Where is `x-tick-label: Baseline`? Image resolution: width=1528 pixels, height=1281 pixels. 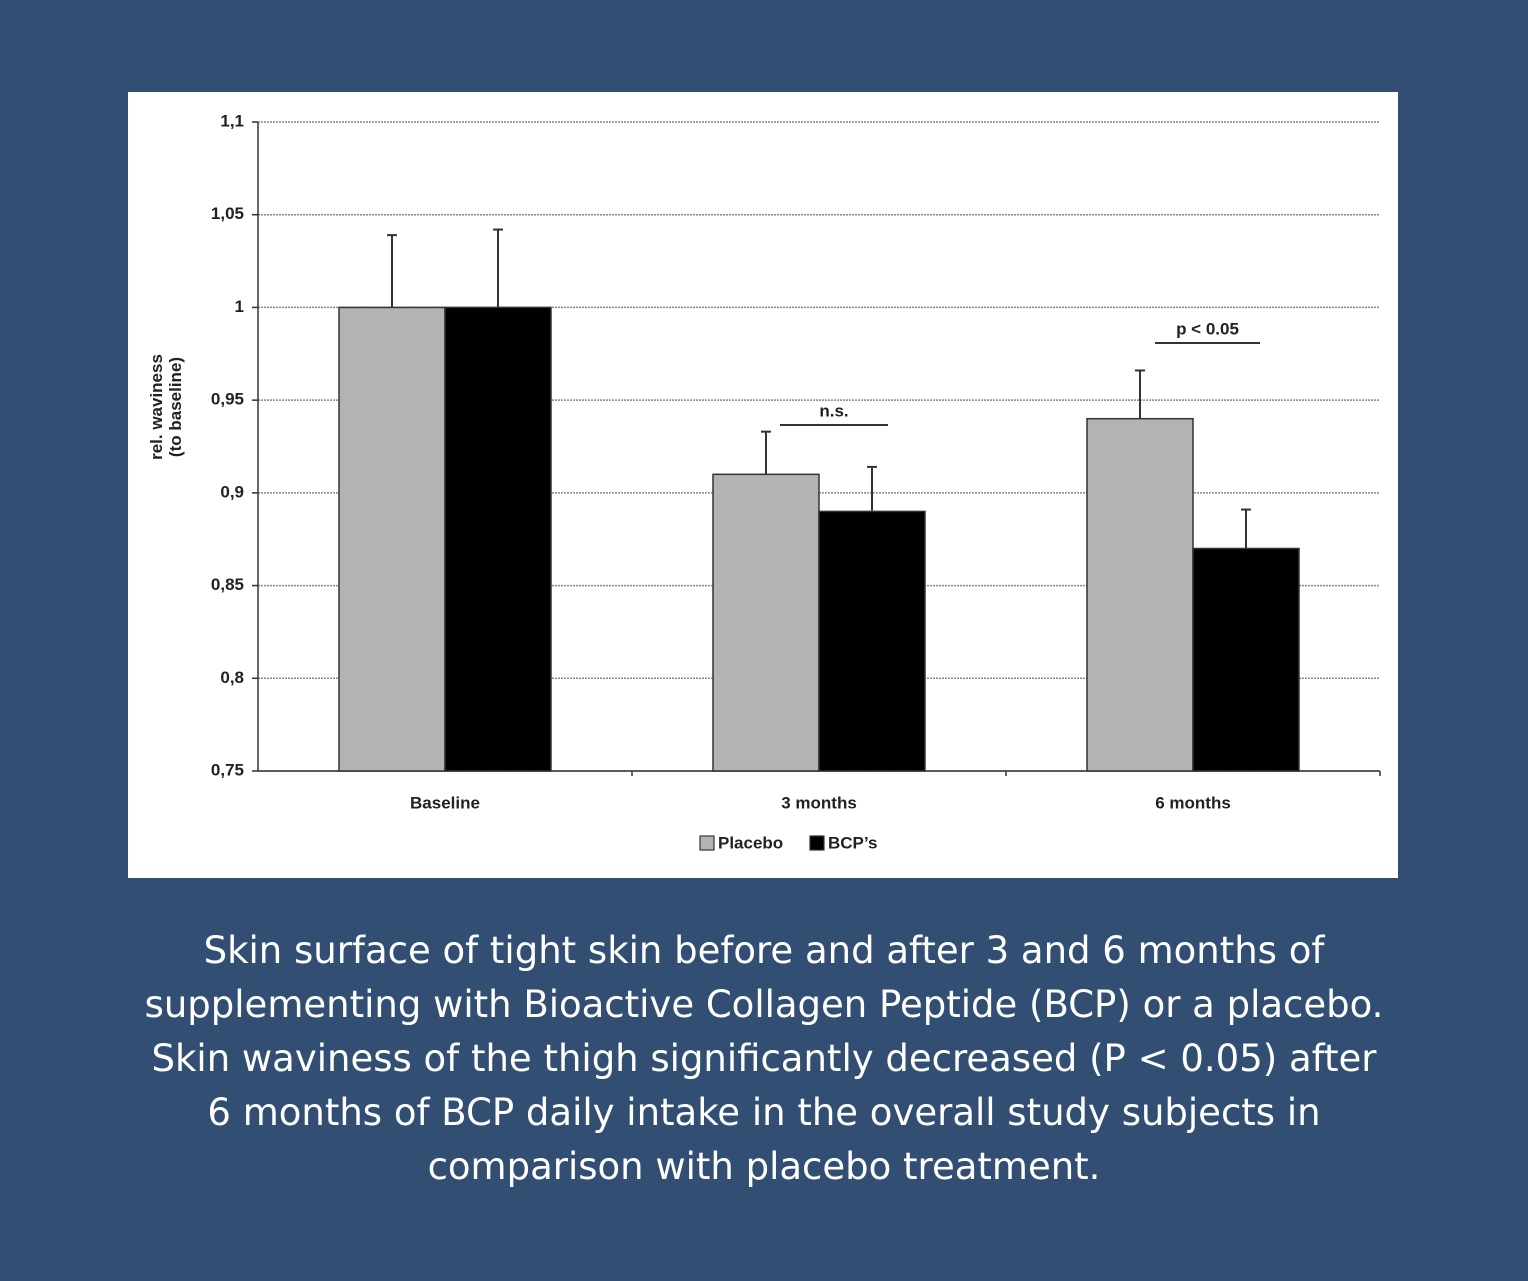
x-tick-label: Baseline is located at coordinates (445, 802).